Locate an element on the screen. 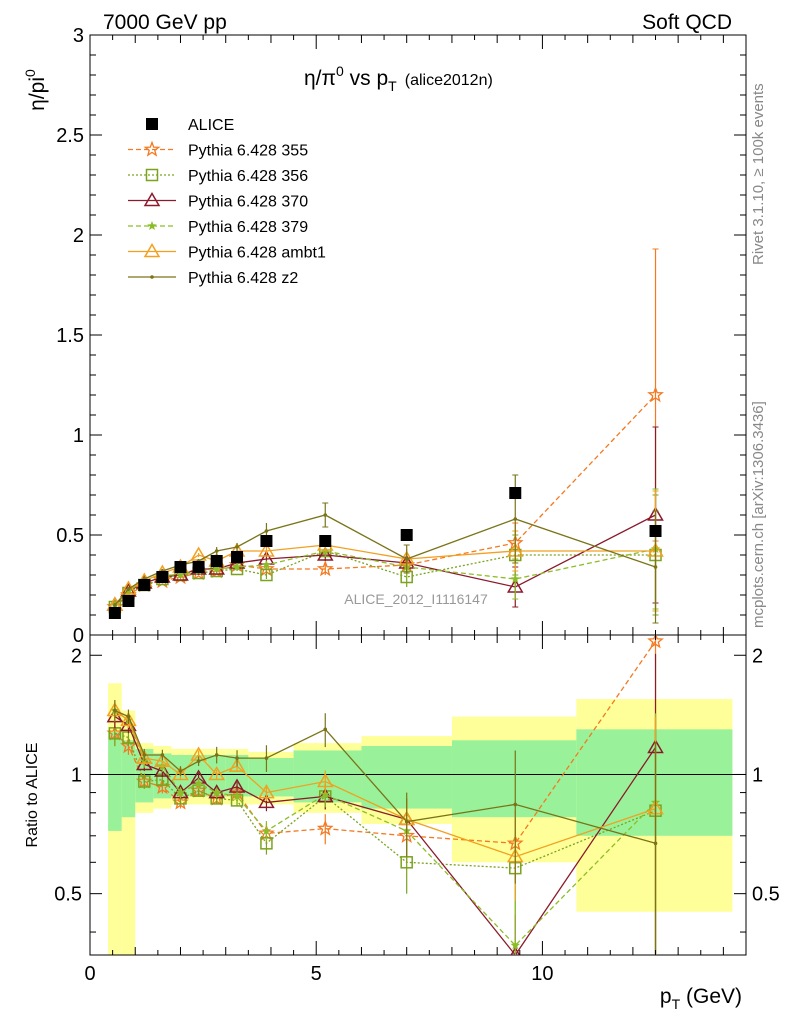 This screenshot has height=1024, width=786. ratio-y-tick-label: 2 is located at coordinates (76, 656).